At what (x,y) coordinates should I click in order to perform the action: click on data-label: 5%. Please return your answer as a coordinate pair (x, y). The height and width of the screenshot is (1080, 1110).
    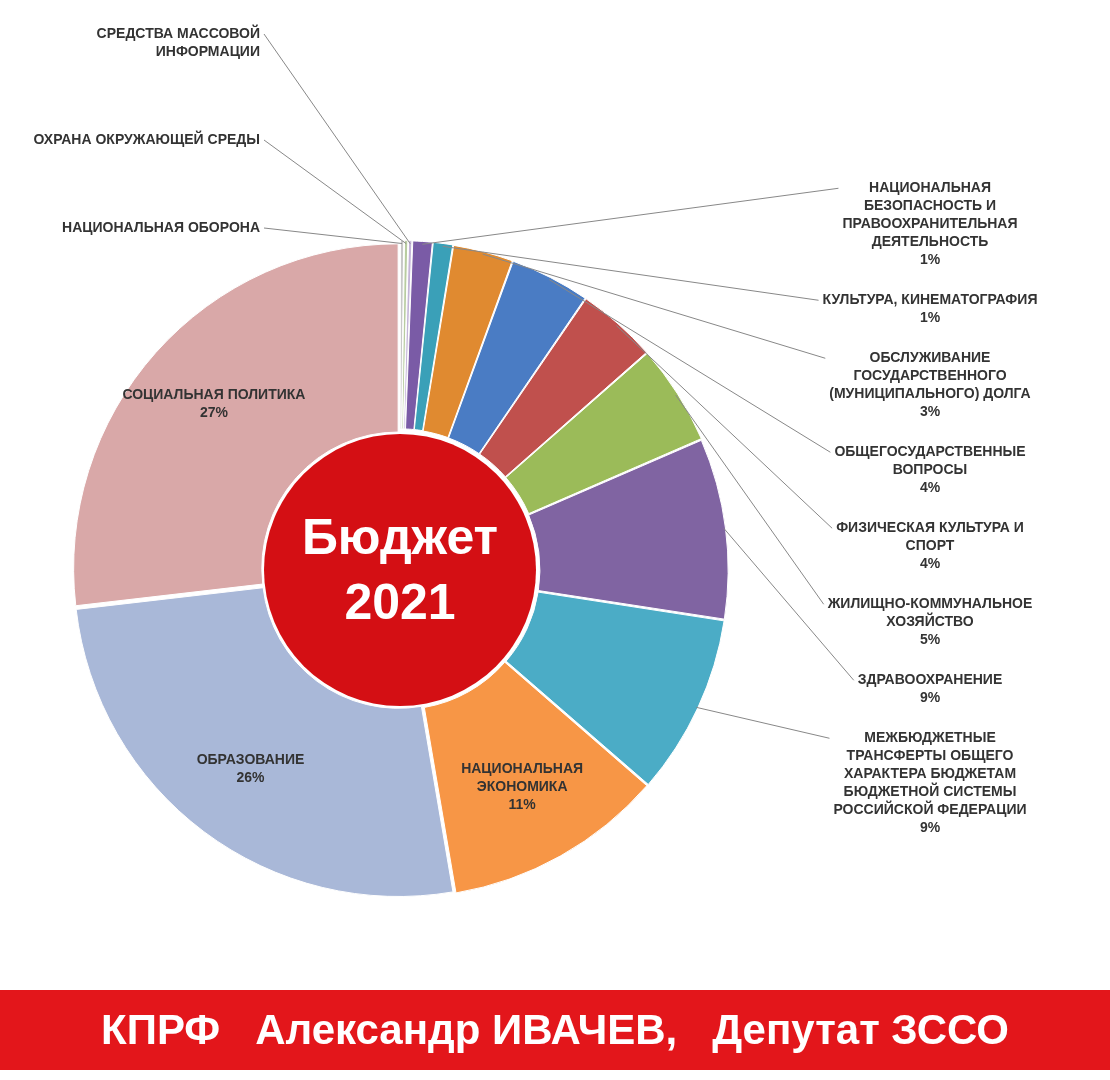
    Looking at the image, I should click on (930, 639).